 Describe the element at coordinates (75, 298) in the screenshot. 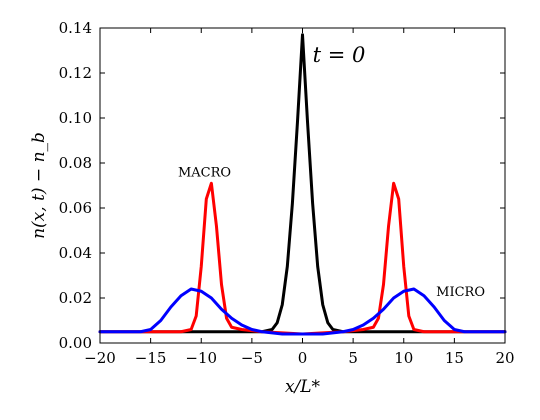

I see `y-tick-label: 0.02` at that location.